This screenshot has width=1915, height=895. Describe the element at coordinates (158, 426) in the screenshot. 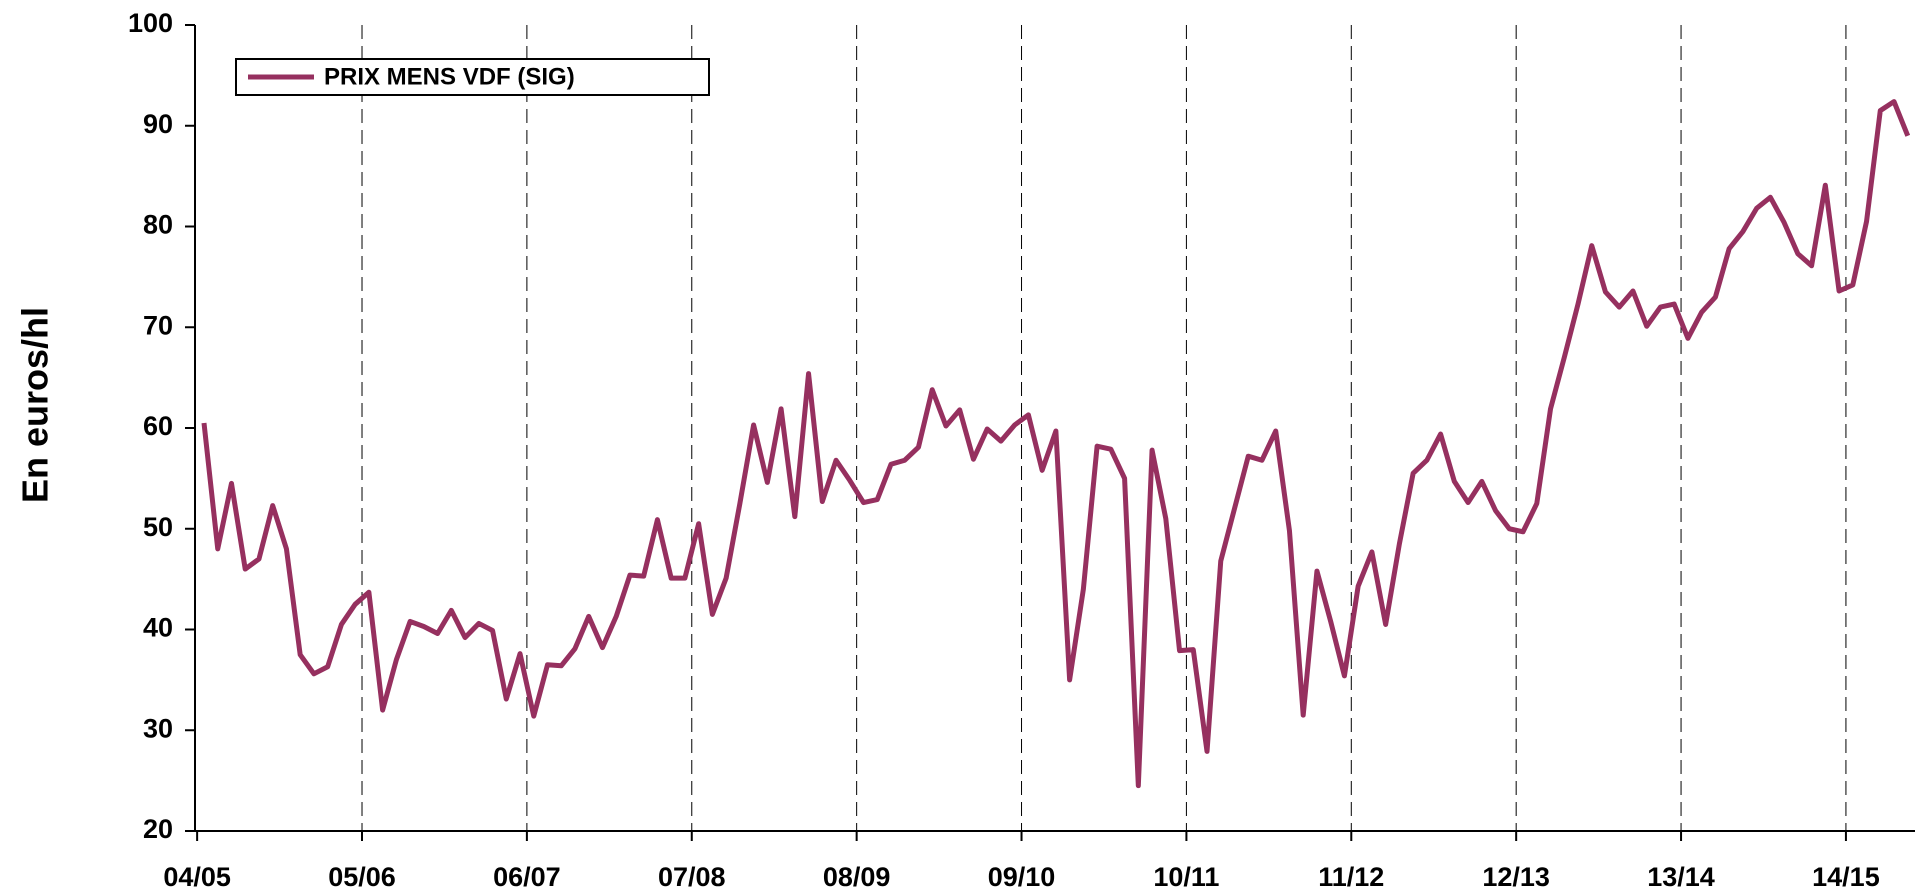

I see `y-tick-label: 60` at that location.